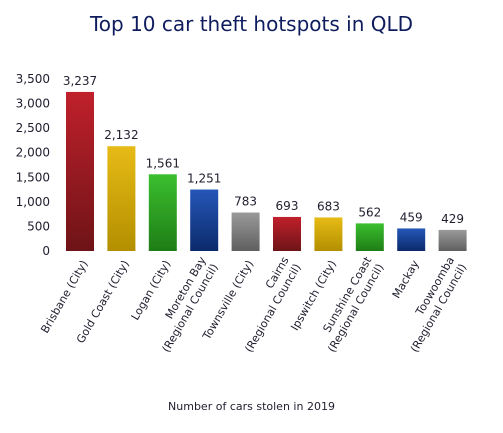 The height and width of the screenshot is (433, 503). Describe the element at coordinates (33, 128) in the screenshot. I see `y-tick-label: 2,500` at that location.